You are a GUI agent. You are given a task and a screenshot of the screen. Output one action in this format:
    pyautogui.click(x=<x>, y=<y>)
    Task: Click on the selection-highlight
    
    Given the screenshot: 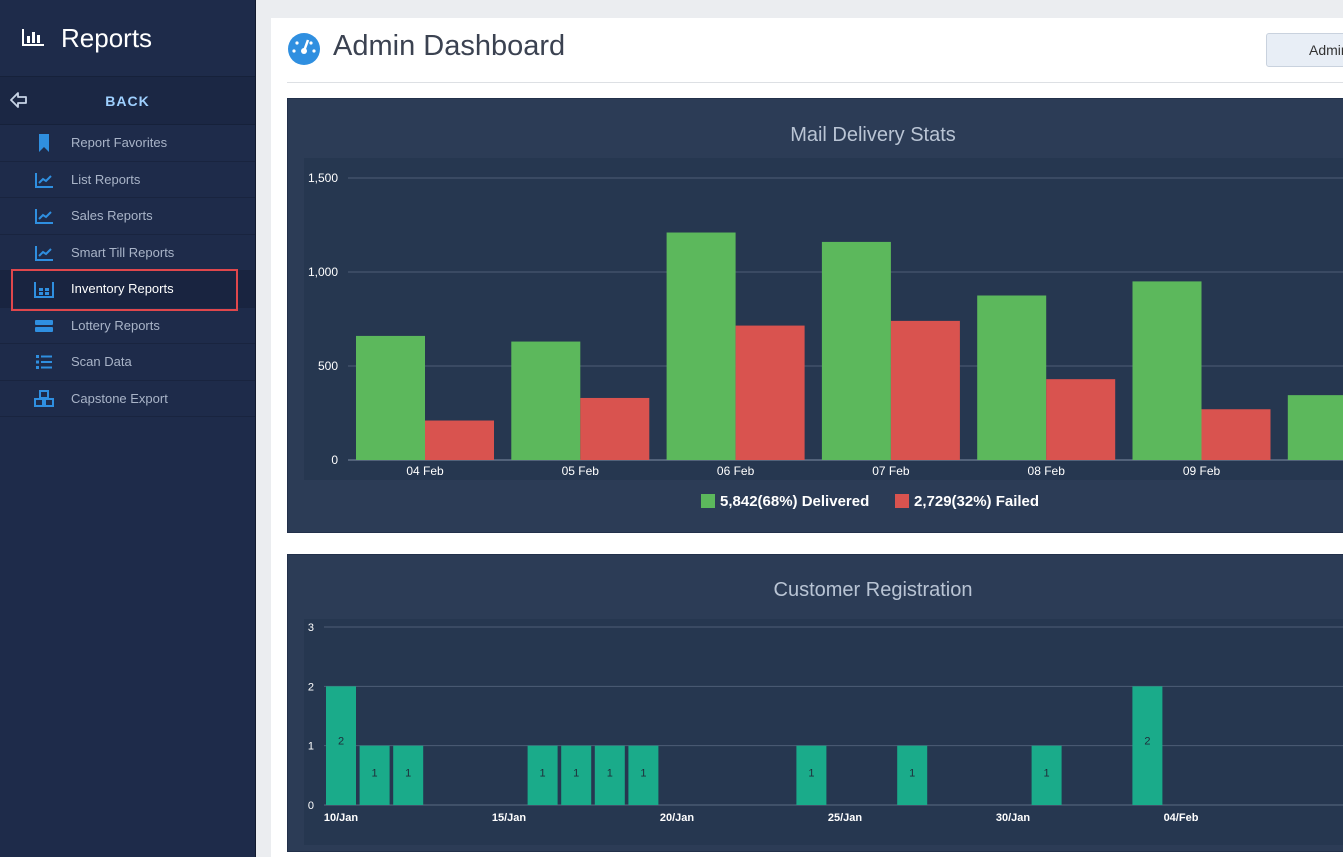 What is the action you would take?
    pyautogui.click(x=124, y=290)
    